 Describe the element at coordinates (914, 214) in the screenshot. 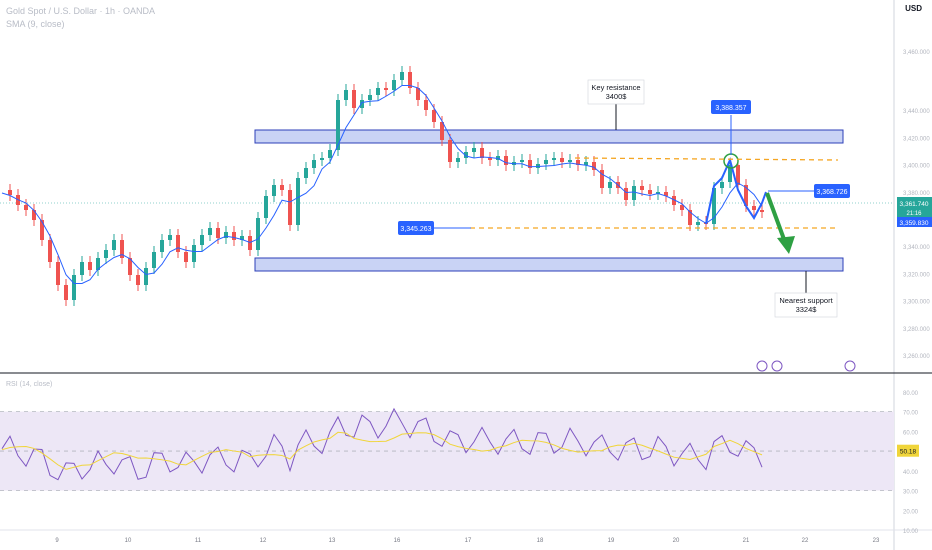

I see `countdown: 21:16` at that location.